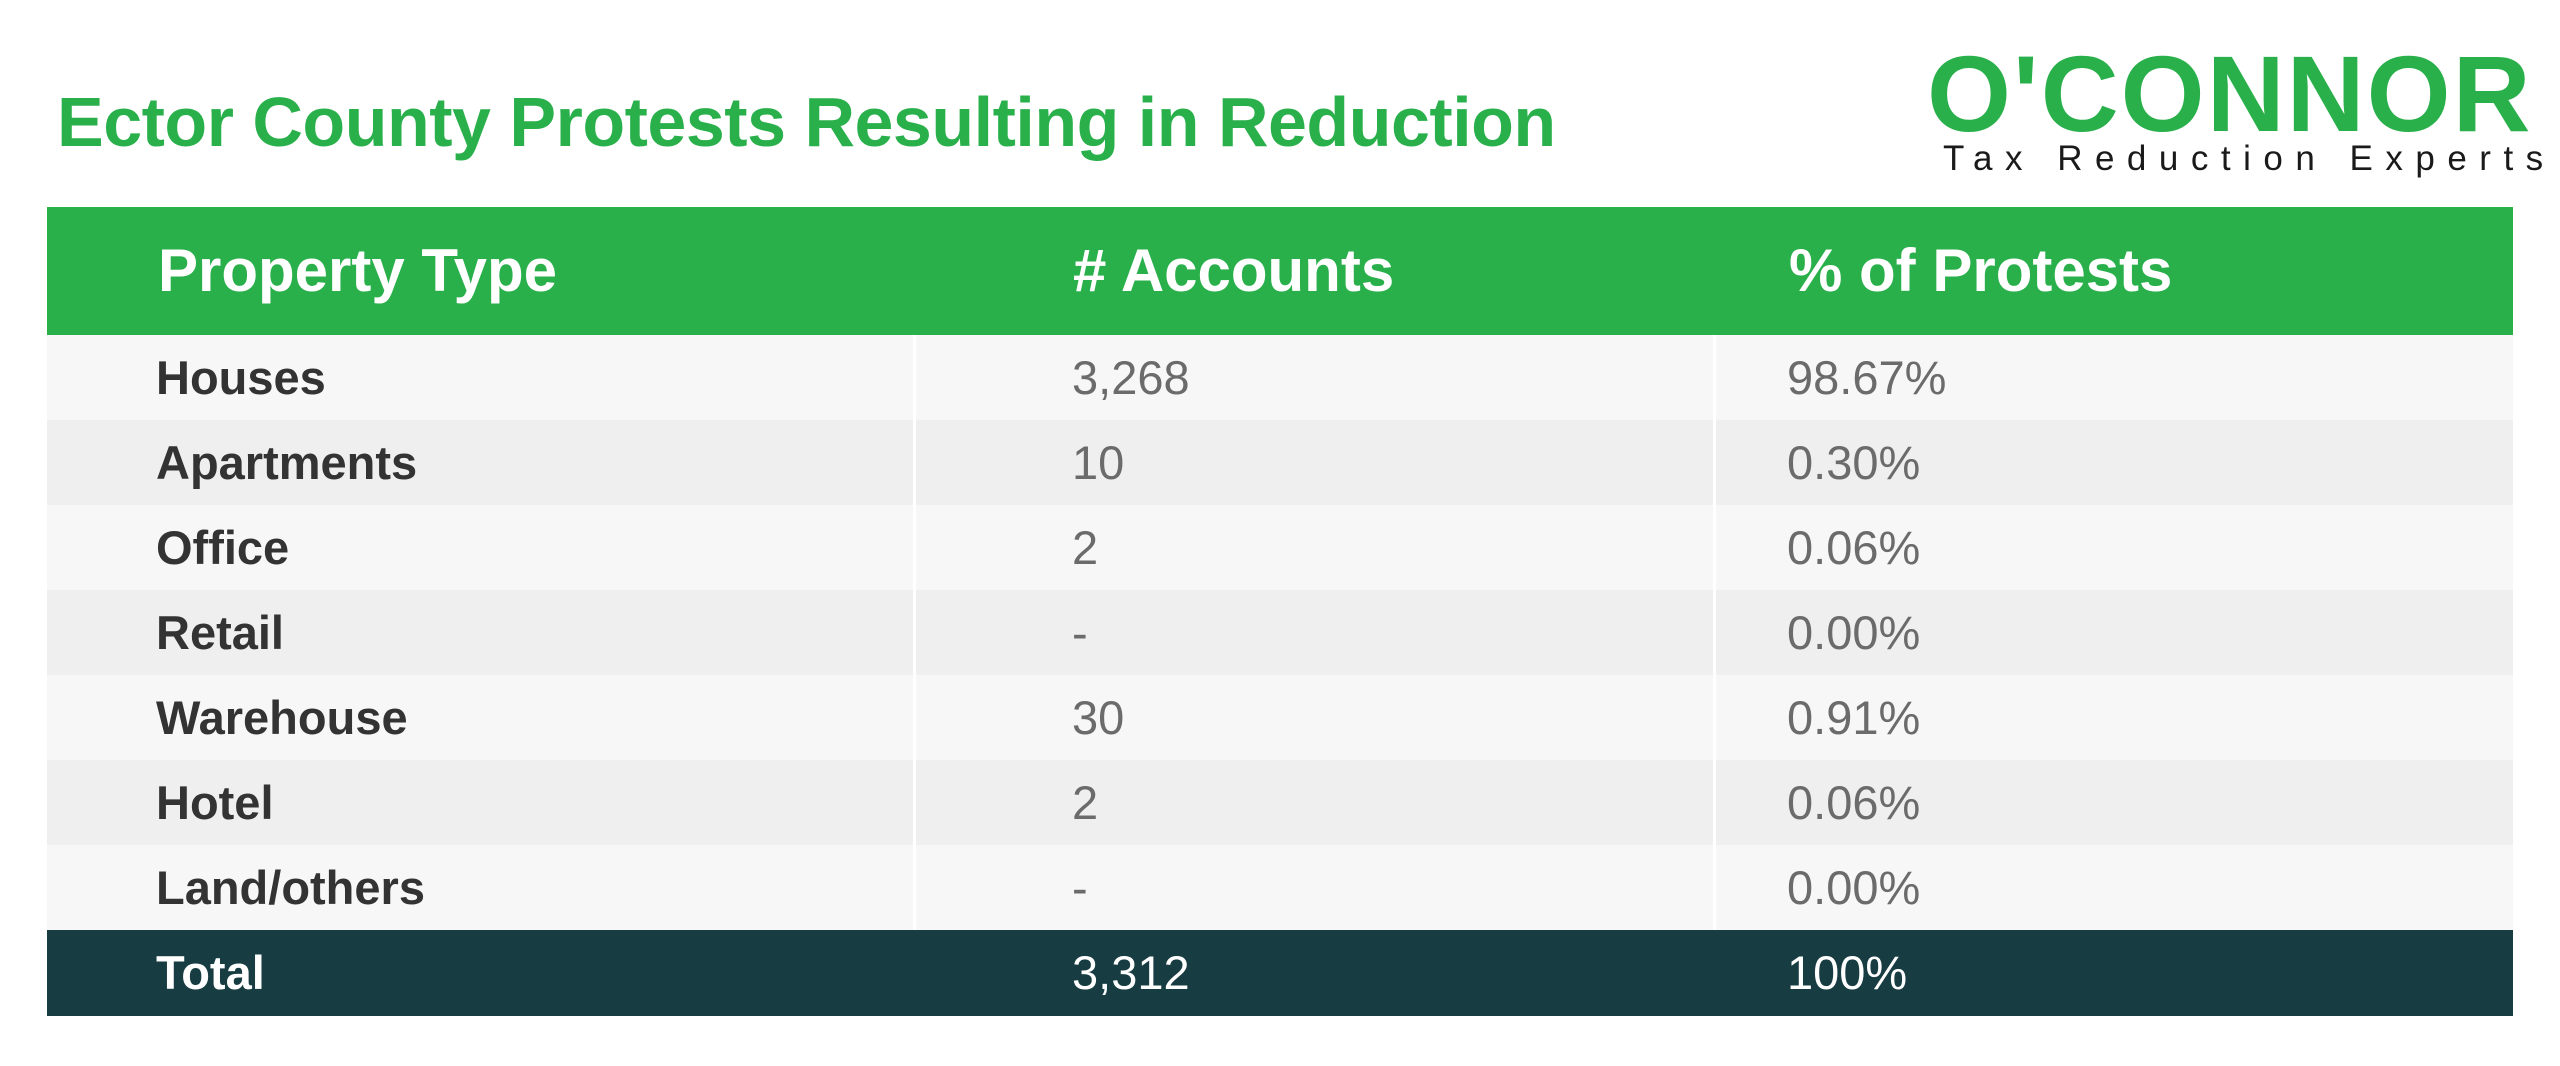 Image resolution: width=2560 pixels, height=1066 pixels. Describe the element at coordinates (1847, 972) in the screenshot. I see `total-percent: 100%` at that location.